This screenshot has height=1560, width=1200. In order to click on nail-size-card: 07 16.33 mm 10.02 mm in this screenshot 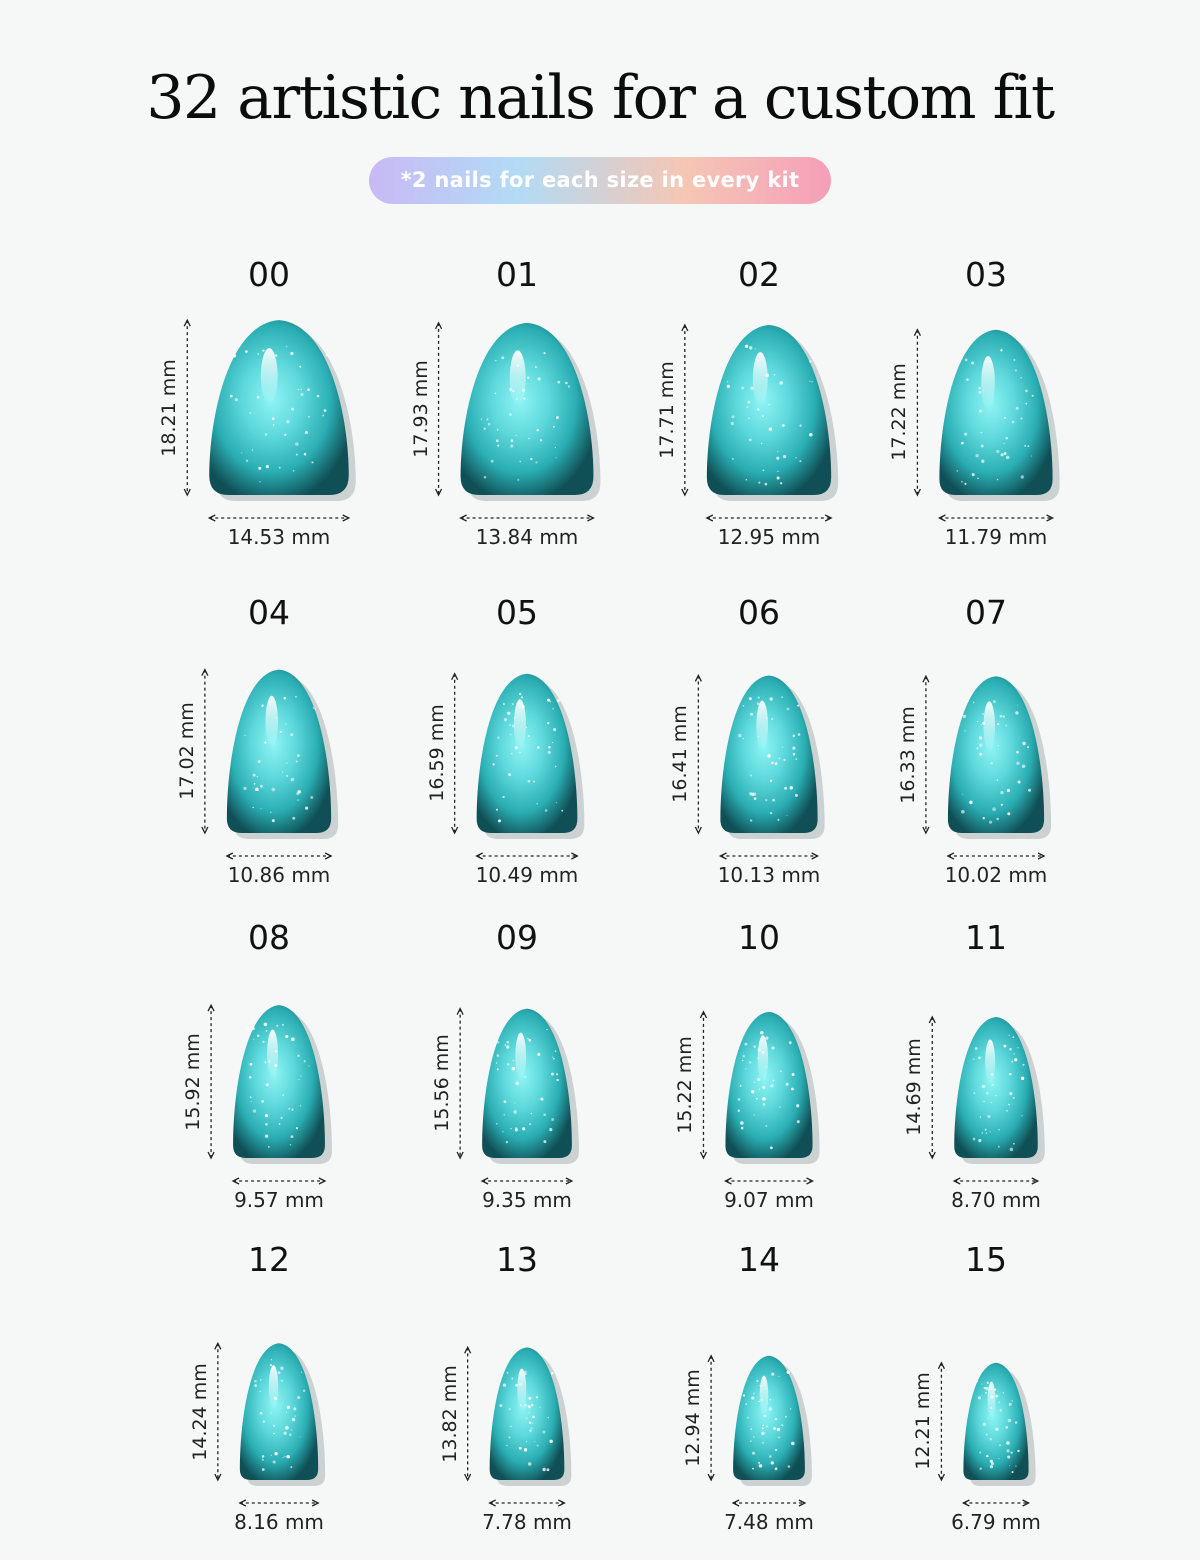, I will do `click(986, 753)`.